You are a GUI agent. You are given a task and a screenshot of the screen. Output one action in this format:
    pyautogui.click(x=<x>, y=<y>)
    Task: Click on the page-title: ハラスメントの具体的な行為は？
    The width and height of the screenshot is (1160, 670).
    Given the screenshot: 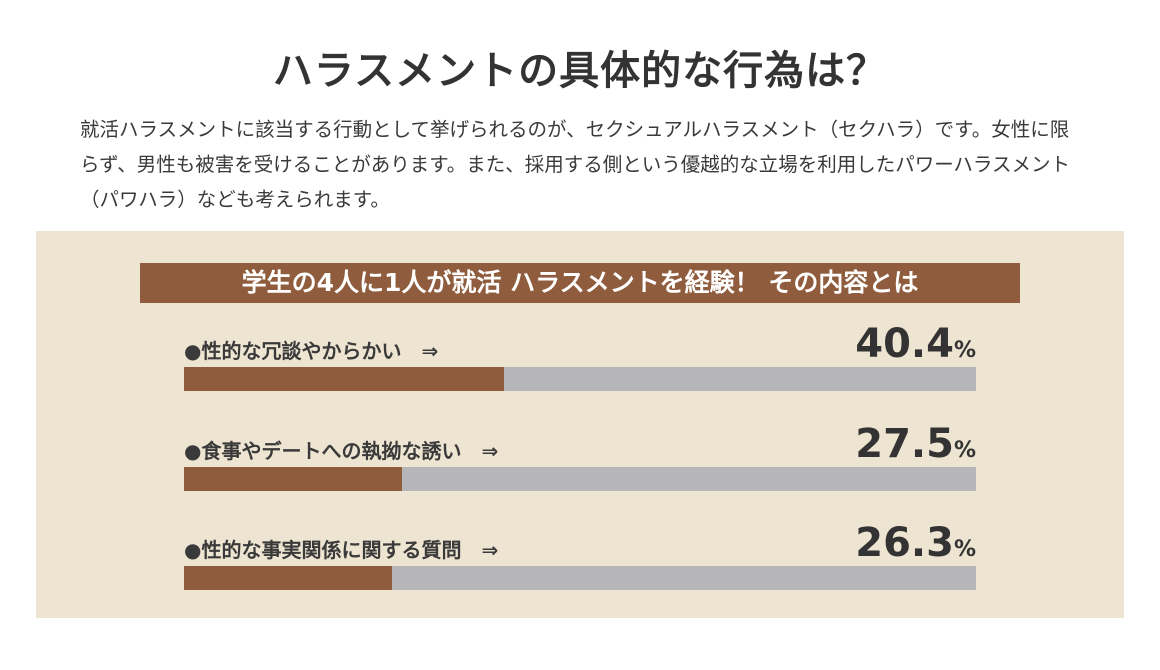 What is the action you would take?
    pyautogui.click(x=580, y=71)
    